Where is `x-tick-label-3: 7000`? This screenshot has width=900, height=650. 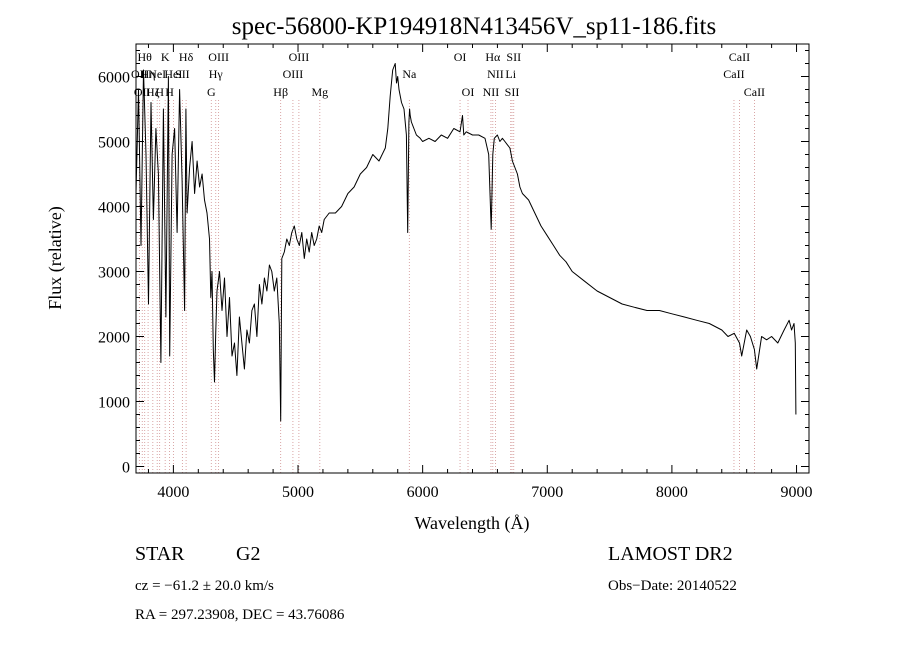 x-tick-label-3: 7000 is located at coordinates (547, 492).